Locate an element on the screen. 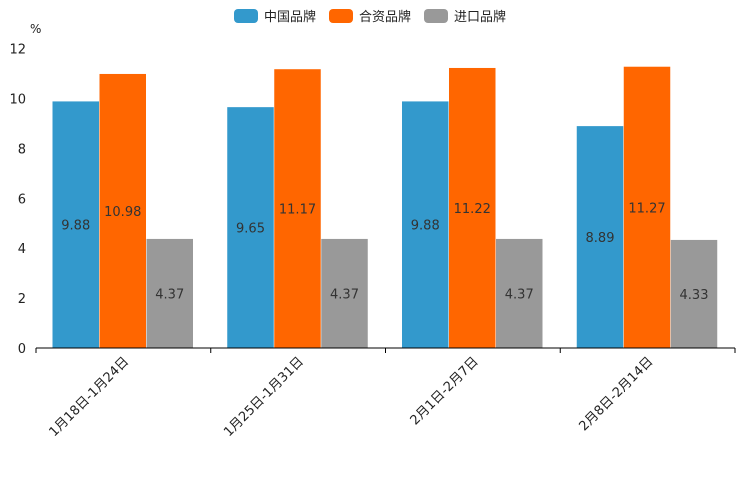 The width and height of the screenshot is (744, 496). legend: 中国品牌 合资品牌 进口品牌 is located at coordinates (370, 17).